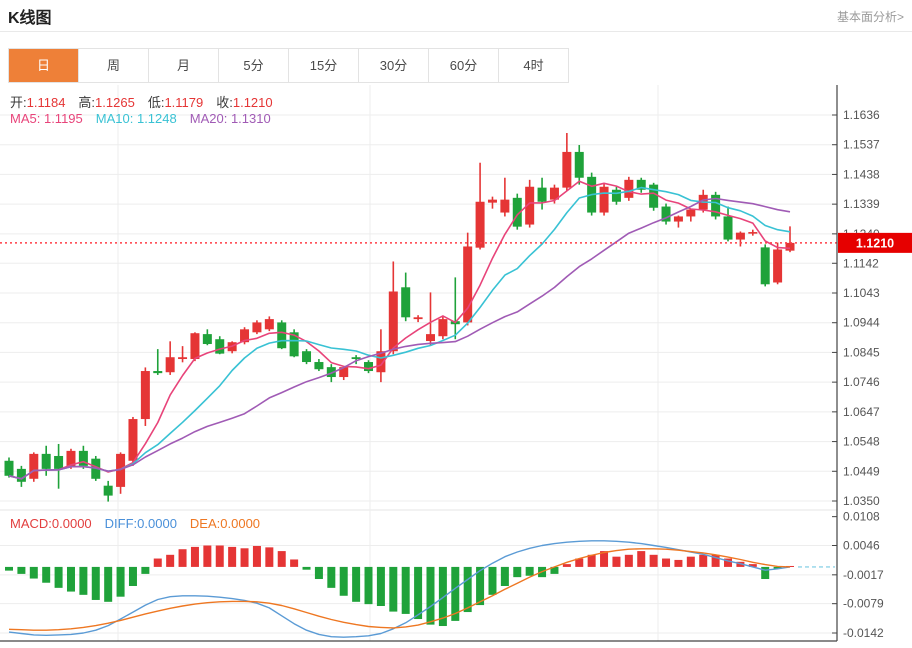 This screenshot has width=912, height=648. I want to click on y-axis-label: 1.0449, so click(861, 471).